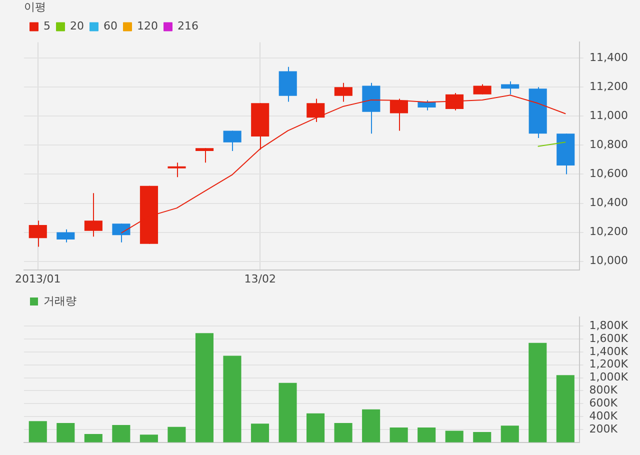 The width and height of the screenshot is (640, 455). I want to click on y-tick-label: 10,400, so click(609, 203).